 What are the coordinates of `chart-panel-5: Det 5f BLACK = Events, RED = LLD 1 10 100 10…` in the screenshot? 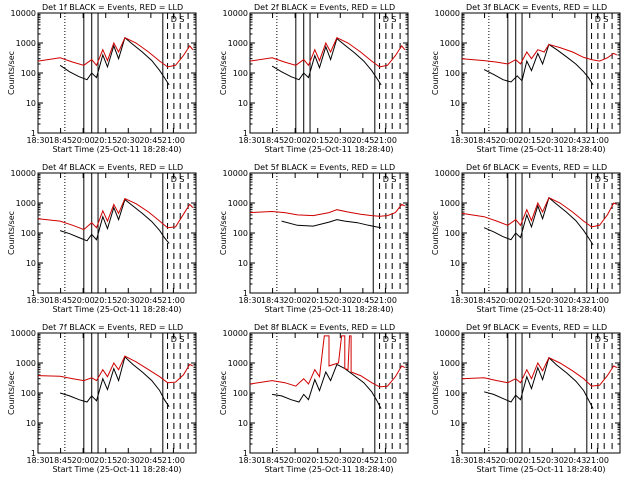 It's located at (314, 238).